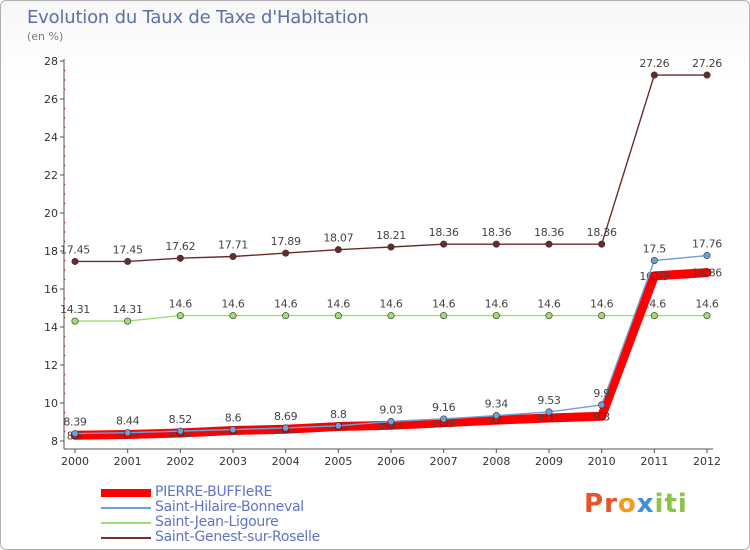 The width and height of the screenshot is (750, 550). What do you see at coordinates (601, 393) in the screenshot?
I see `data-label-saint-hilaire-bonneval: 9.9` at bounding box center [601, 393].